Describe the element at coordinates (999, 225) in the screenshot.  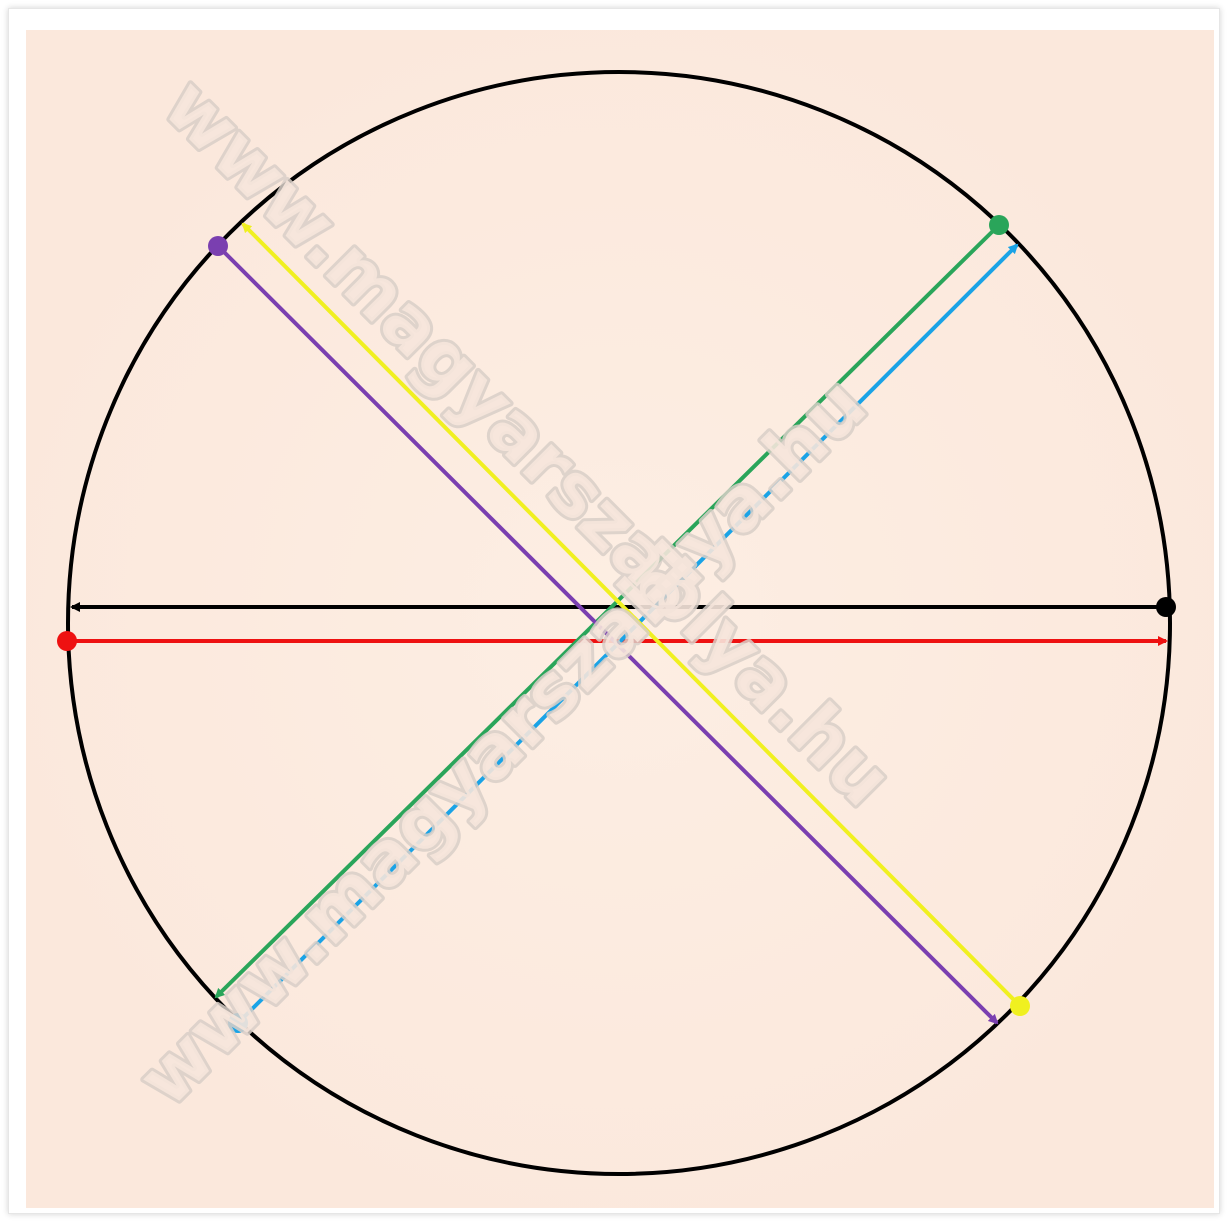
I see `arrow-green-start-dot` at that location.